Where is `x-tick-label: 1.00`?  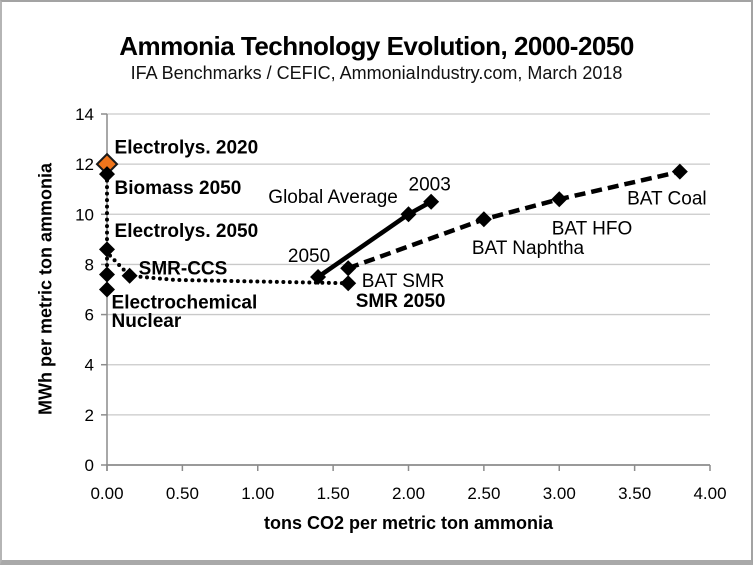 x-tick-label: 1.00 is located at coordinates (257, 493).